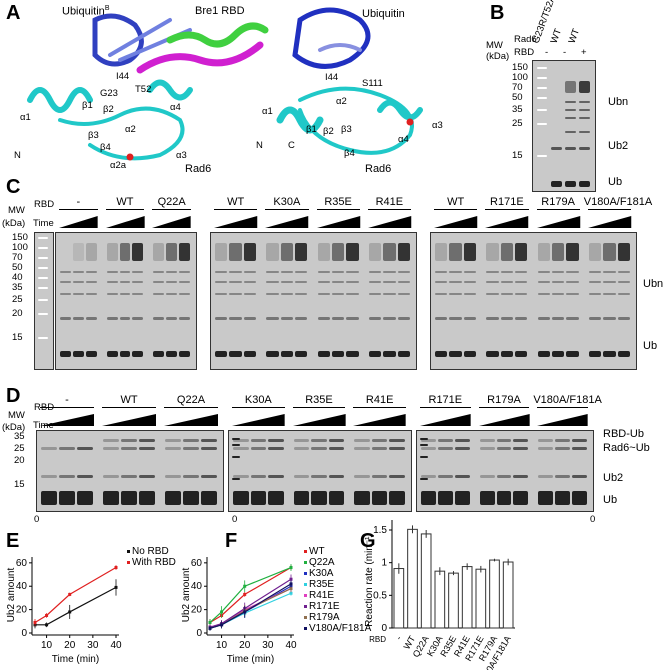  I want to click on d-band-ub2: Ub2, so click(613, 478).